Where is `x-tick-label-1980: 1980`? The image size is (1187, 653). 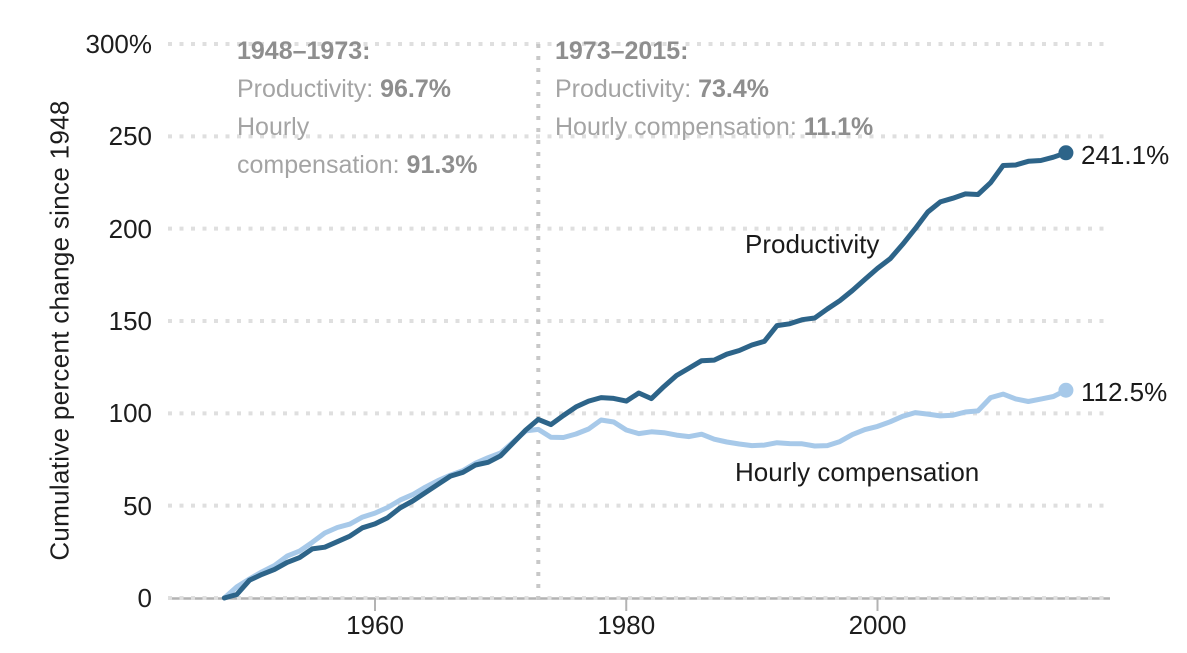 x-tick-label-1980: 1980 is located at coordinates (626, 625).